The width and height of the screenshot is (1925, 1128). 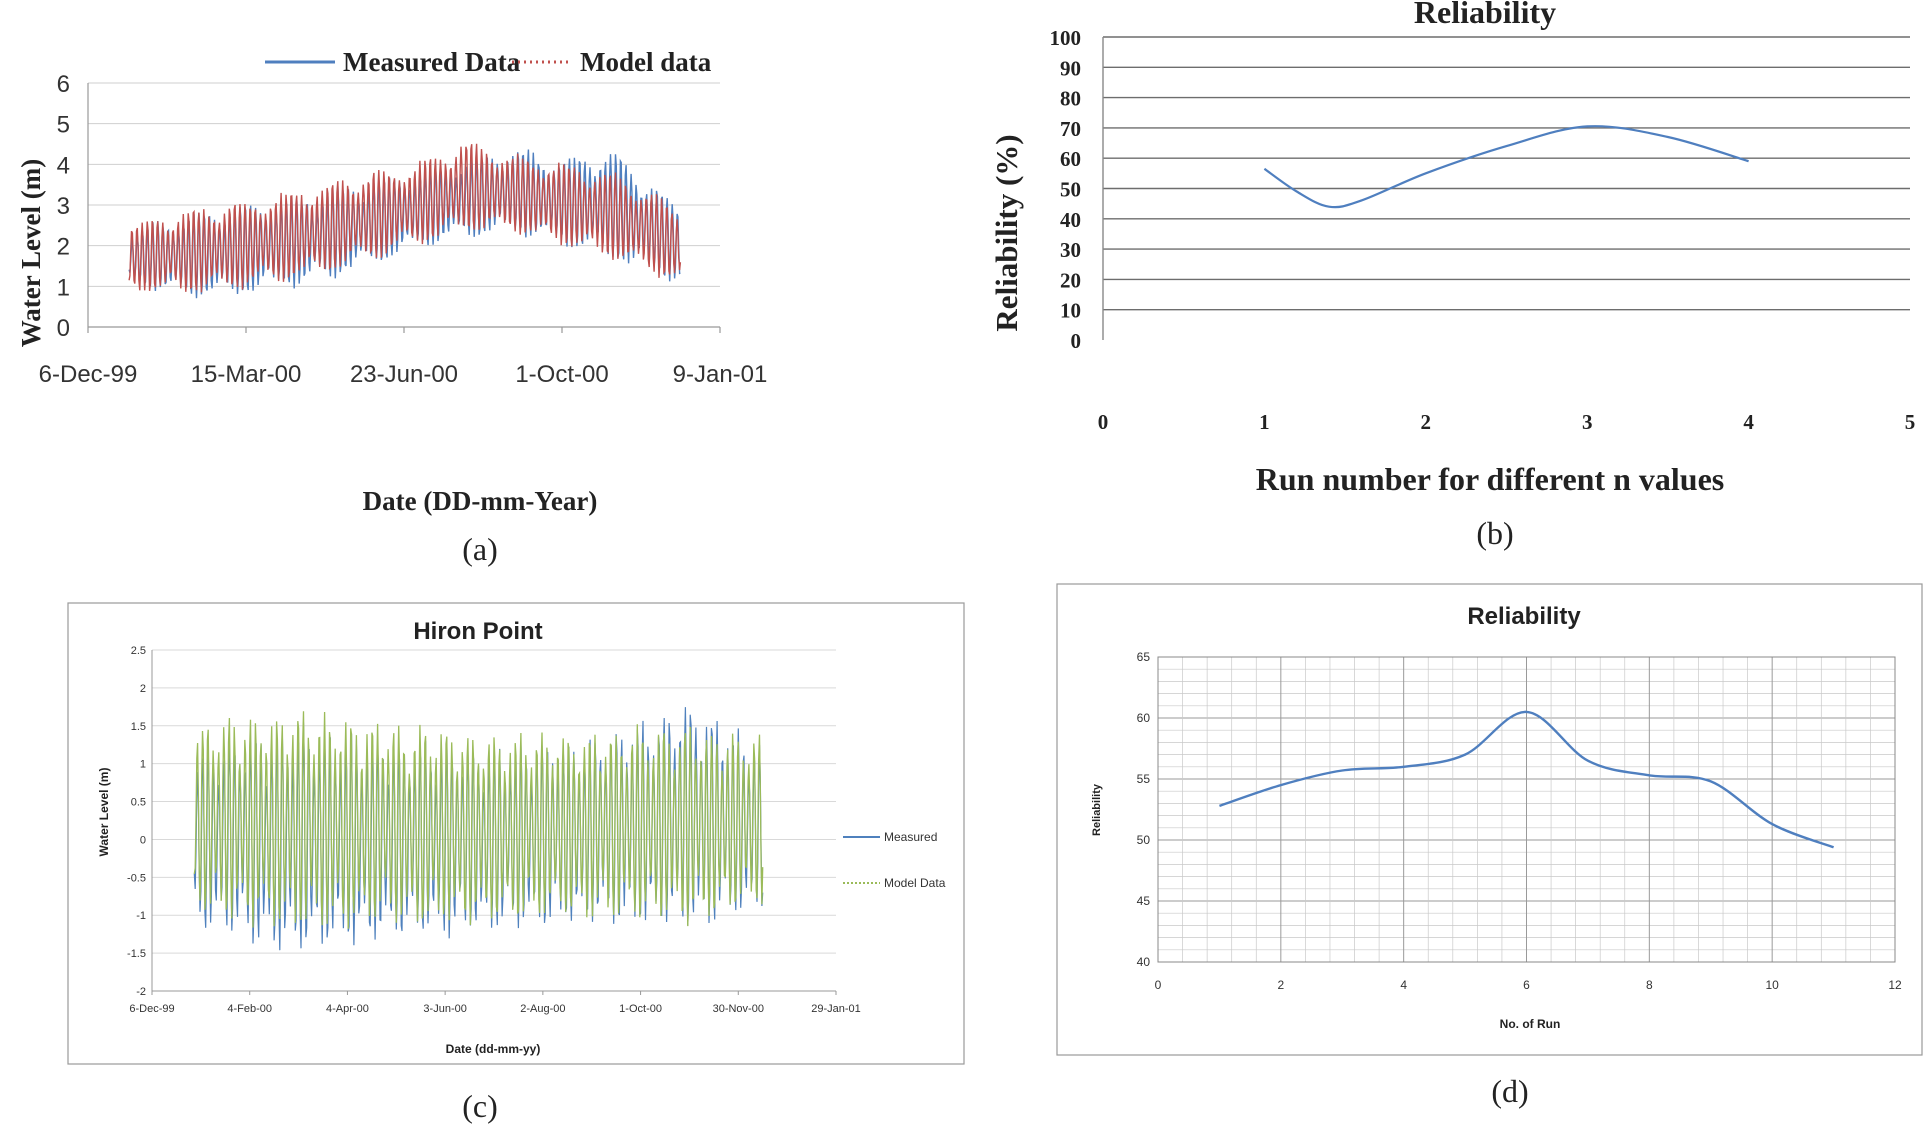 What do you see at coordinates (1895, 985) in the screenshot?
I see `panel-d-x-tick-label: 12` at bounding box center [1895, 985].